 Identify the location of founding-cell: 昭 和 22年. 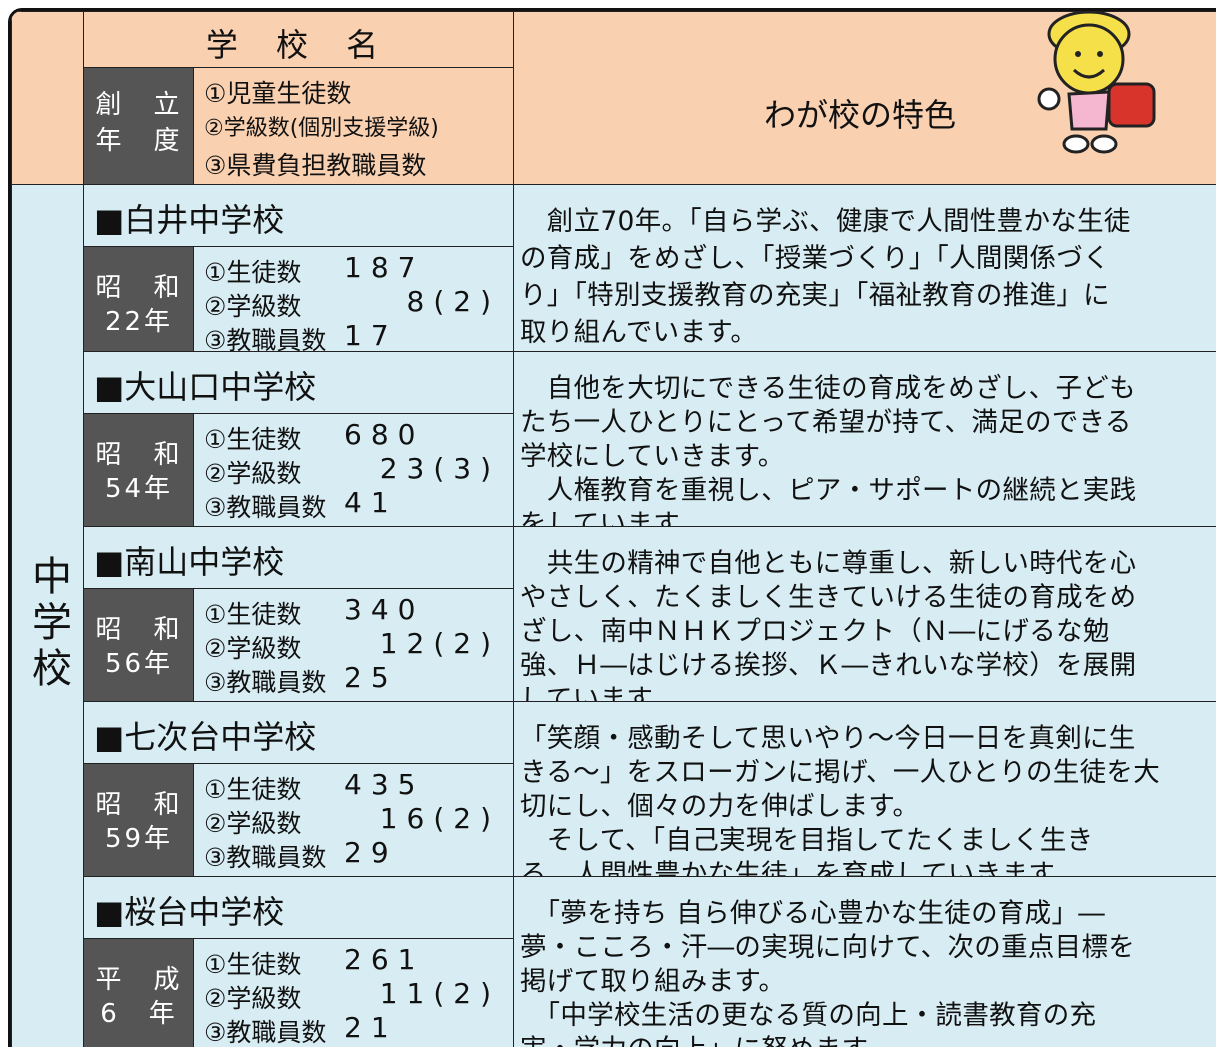
(139, 299).